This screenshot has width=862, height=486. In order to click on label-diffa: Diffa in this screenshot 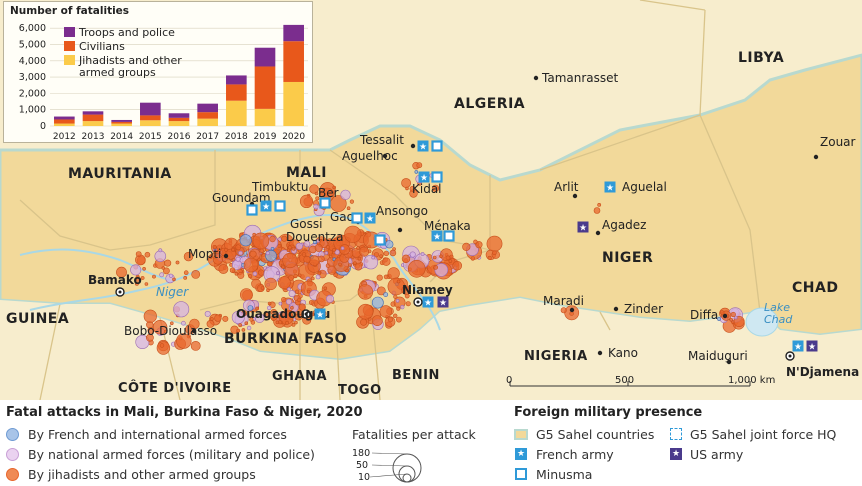, I will do `click(704, 315)`.